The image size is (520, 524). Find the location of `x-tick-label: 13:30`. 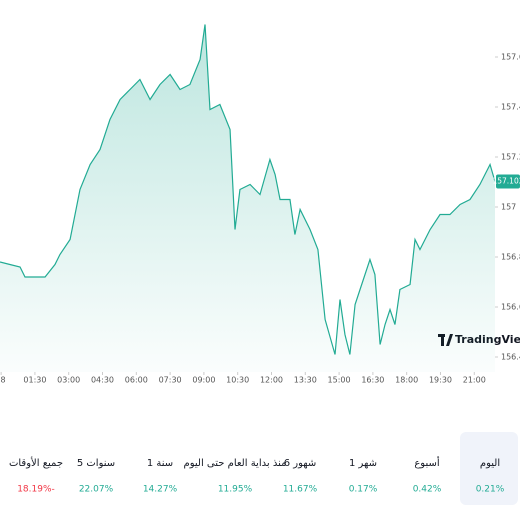

x-tick-label: 13:30 is located at coordinates (305, 380).